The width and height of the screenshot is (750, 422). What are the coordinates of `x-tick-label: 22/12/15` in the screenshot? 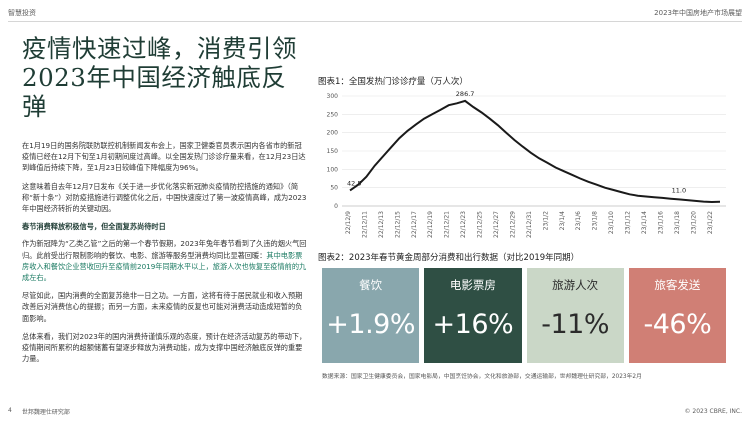 It's located at (397, 224).